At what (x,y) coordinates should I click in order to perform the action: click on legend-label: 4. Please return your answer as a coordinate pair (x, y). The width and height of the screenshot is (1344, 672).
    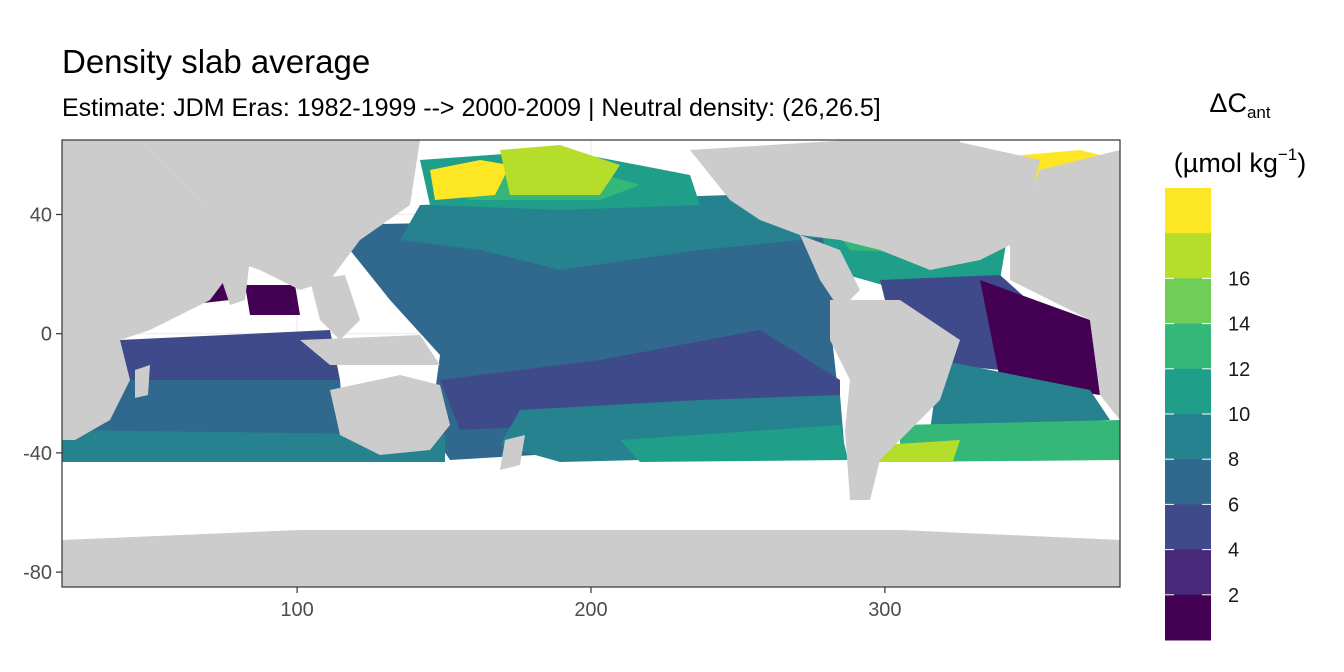
    Looking at the image, I should click on (1233, 551).